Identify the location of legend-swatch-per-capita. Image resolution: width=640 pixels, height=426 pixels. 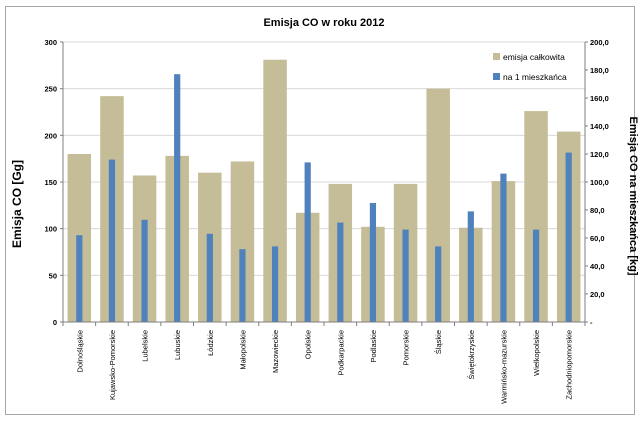
(496, 76).